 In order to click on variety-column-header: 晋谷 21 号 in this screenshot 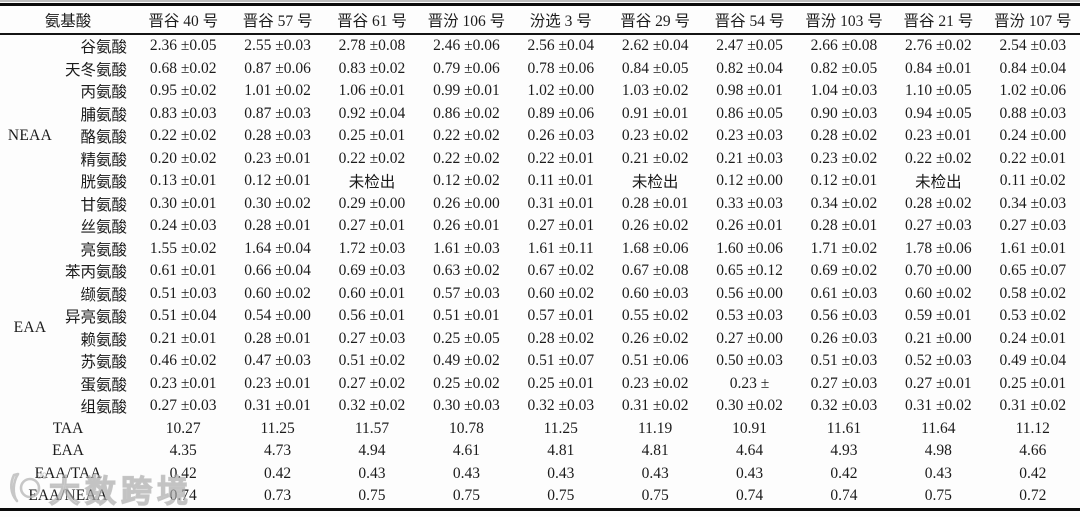, I will do `click(938, 19)`.